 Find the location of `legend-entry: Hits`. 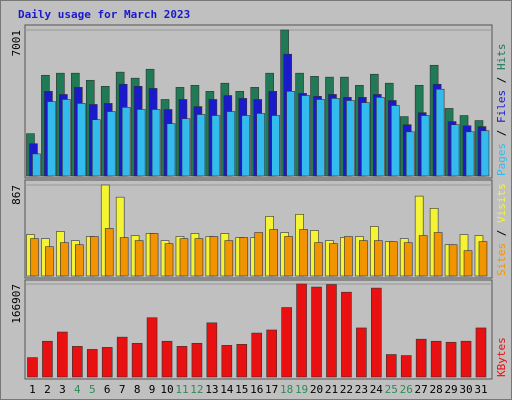

legend-entry: Hits is located at coordinates (501, 57).